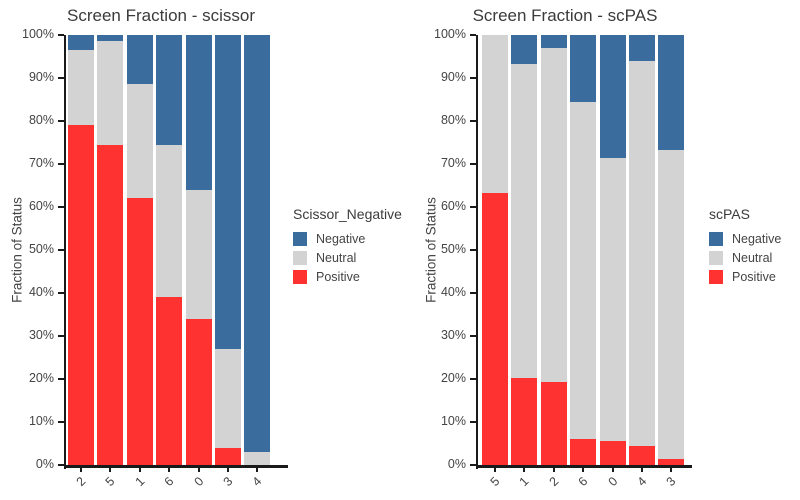  Describe the element at coordinates (336, 258) in the screenshot. I see `legend-label: Neutral` at that location.